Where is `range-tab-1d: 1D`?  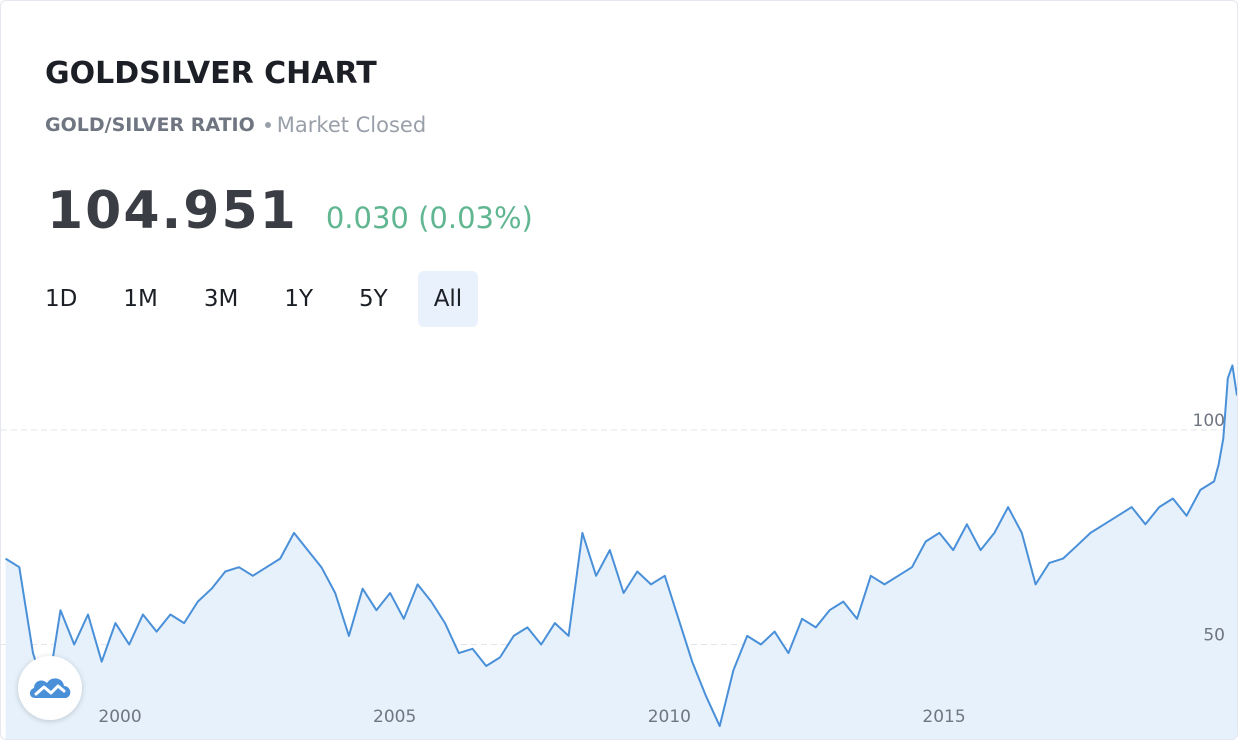
range-tab-1d: 1D is located at coordinates (61, 299).